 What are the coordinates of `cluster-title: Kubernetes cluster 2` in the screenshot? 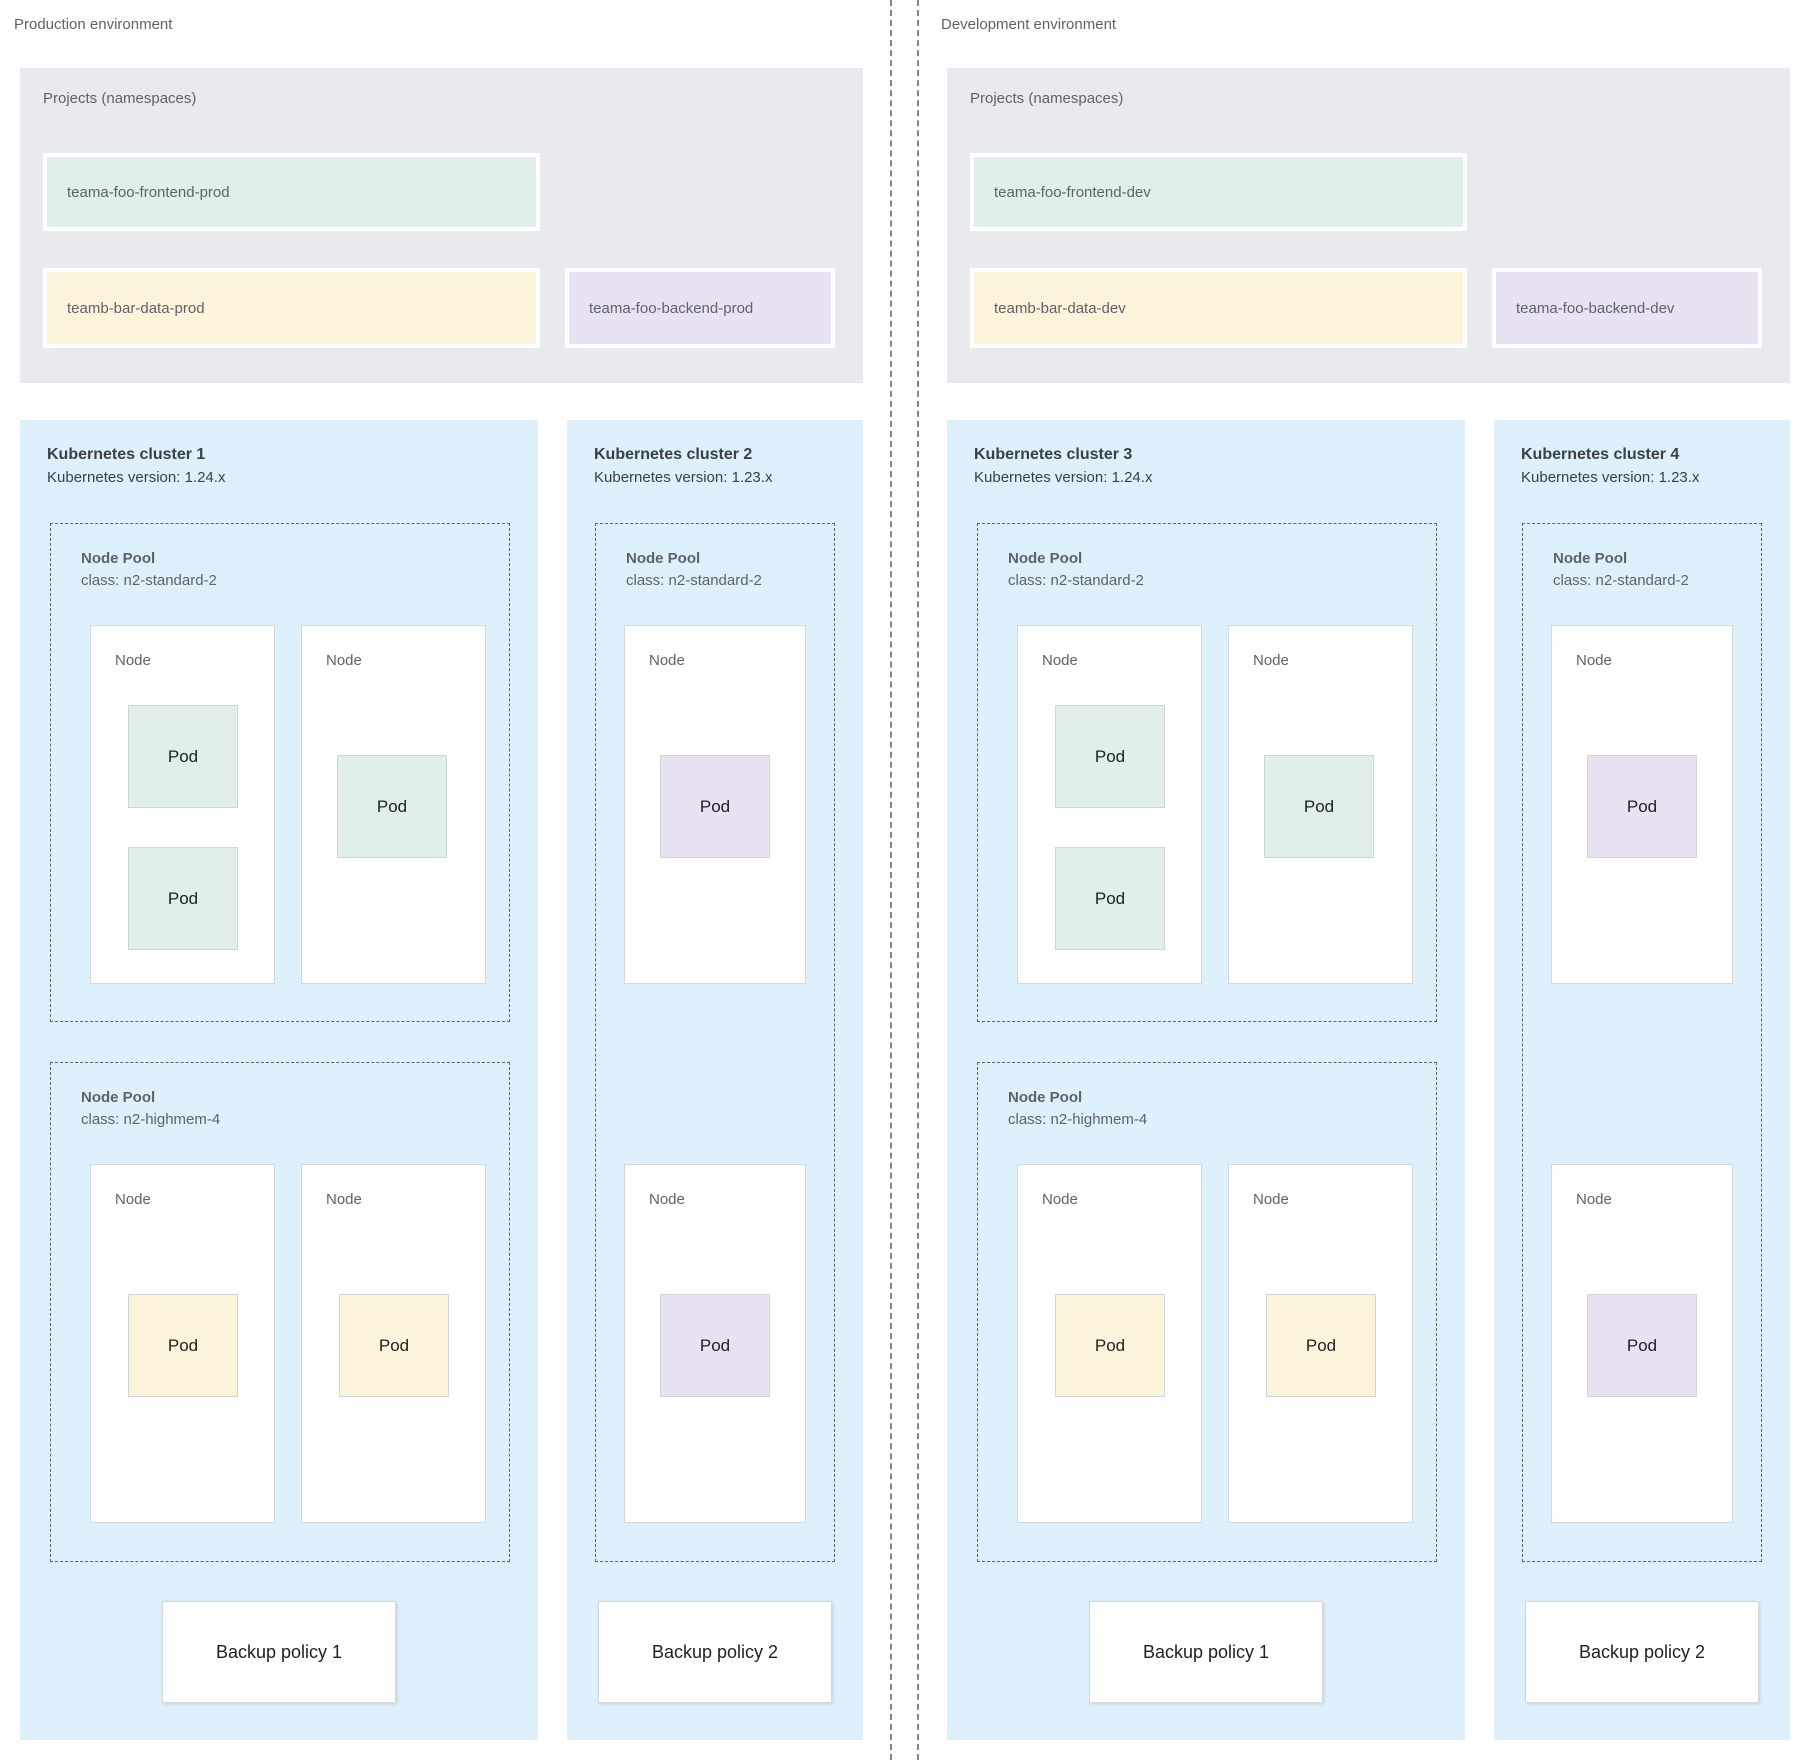 It's located at (673, 454).